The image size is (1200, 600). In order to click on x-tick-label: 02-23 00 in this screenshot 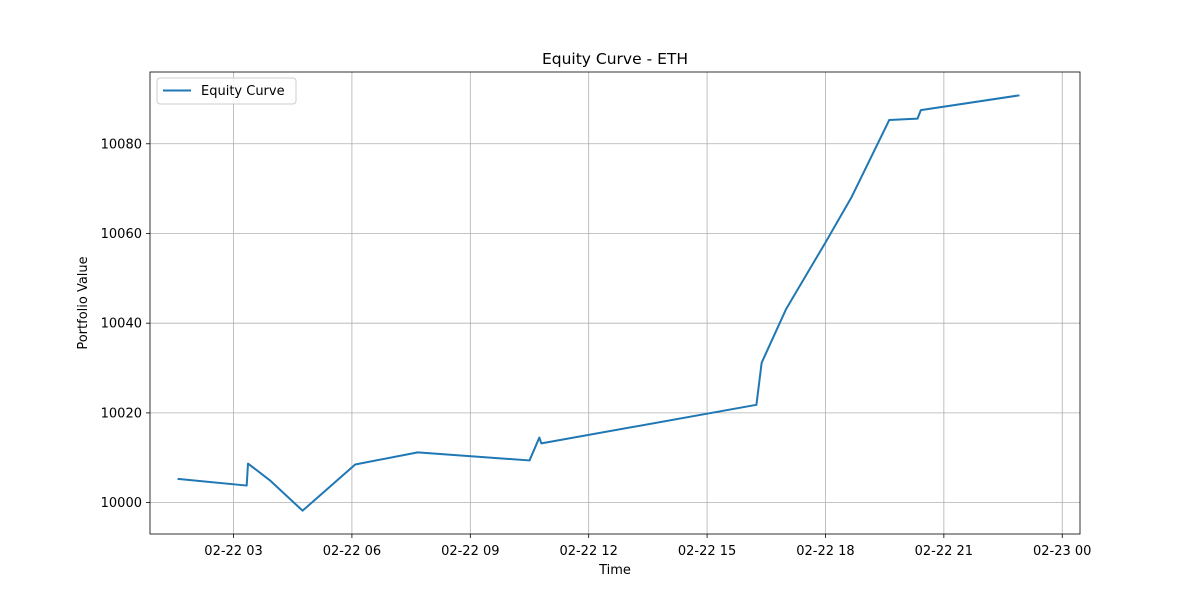, I will do `click(1062, 551)`.